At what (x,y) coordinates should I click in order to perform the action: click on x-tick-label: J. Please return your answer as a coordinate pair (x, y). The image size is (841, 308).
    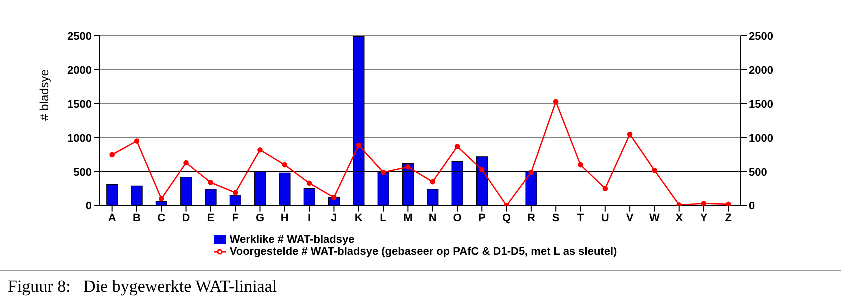
    Looking at the image, I should click on (334, 218).